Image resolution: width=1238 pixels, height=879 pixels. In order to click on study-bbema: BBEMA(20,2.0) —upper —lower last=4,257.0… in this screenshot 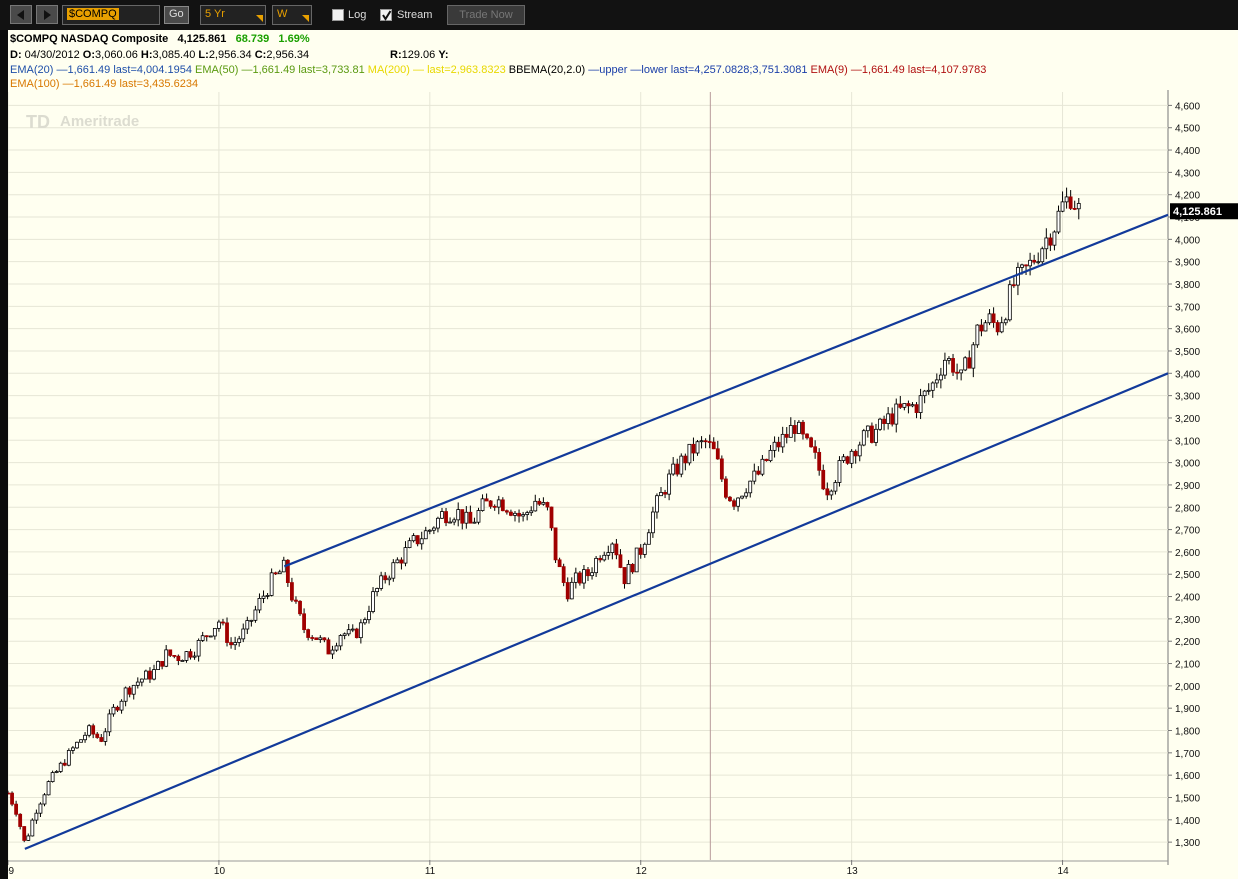, I will do `click(658, 70)`.